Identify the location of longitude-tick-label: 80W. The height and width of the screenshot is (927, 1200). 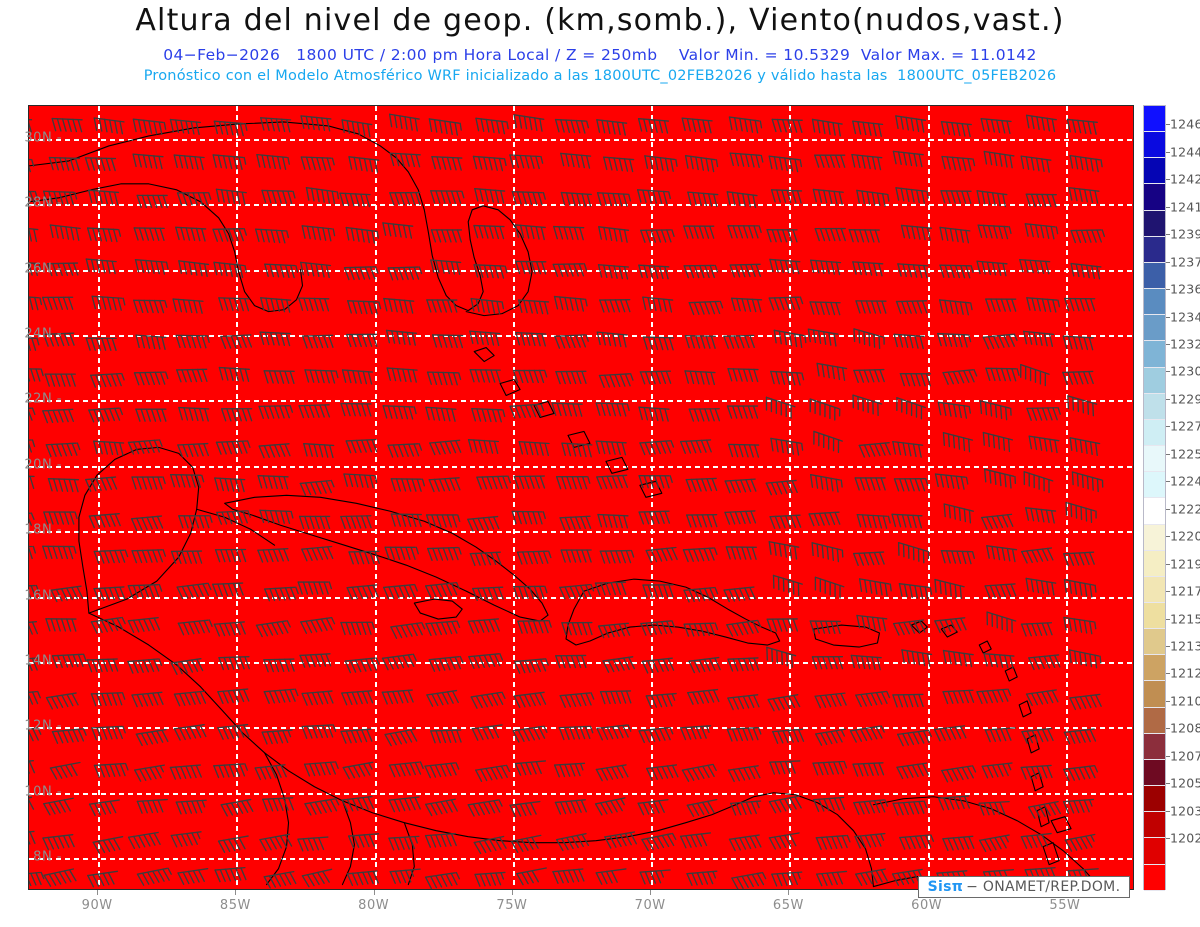
(374, 905).